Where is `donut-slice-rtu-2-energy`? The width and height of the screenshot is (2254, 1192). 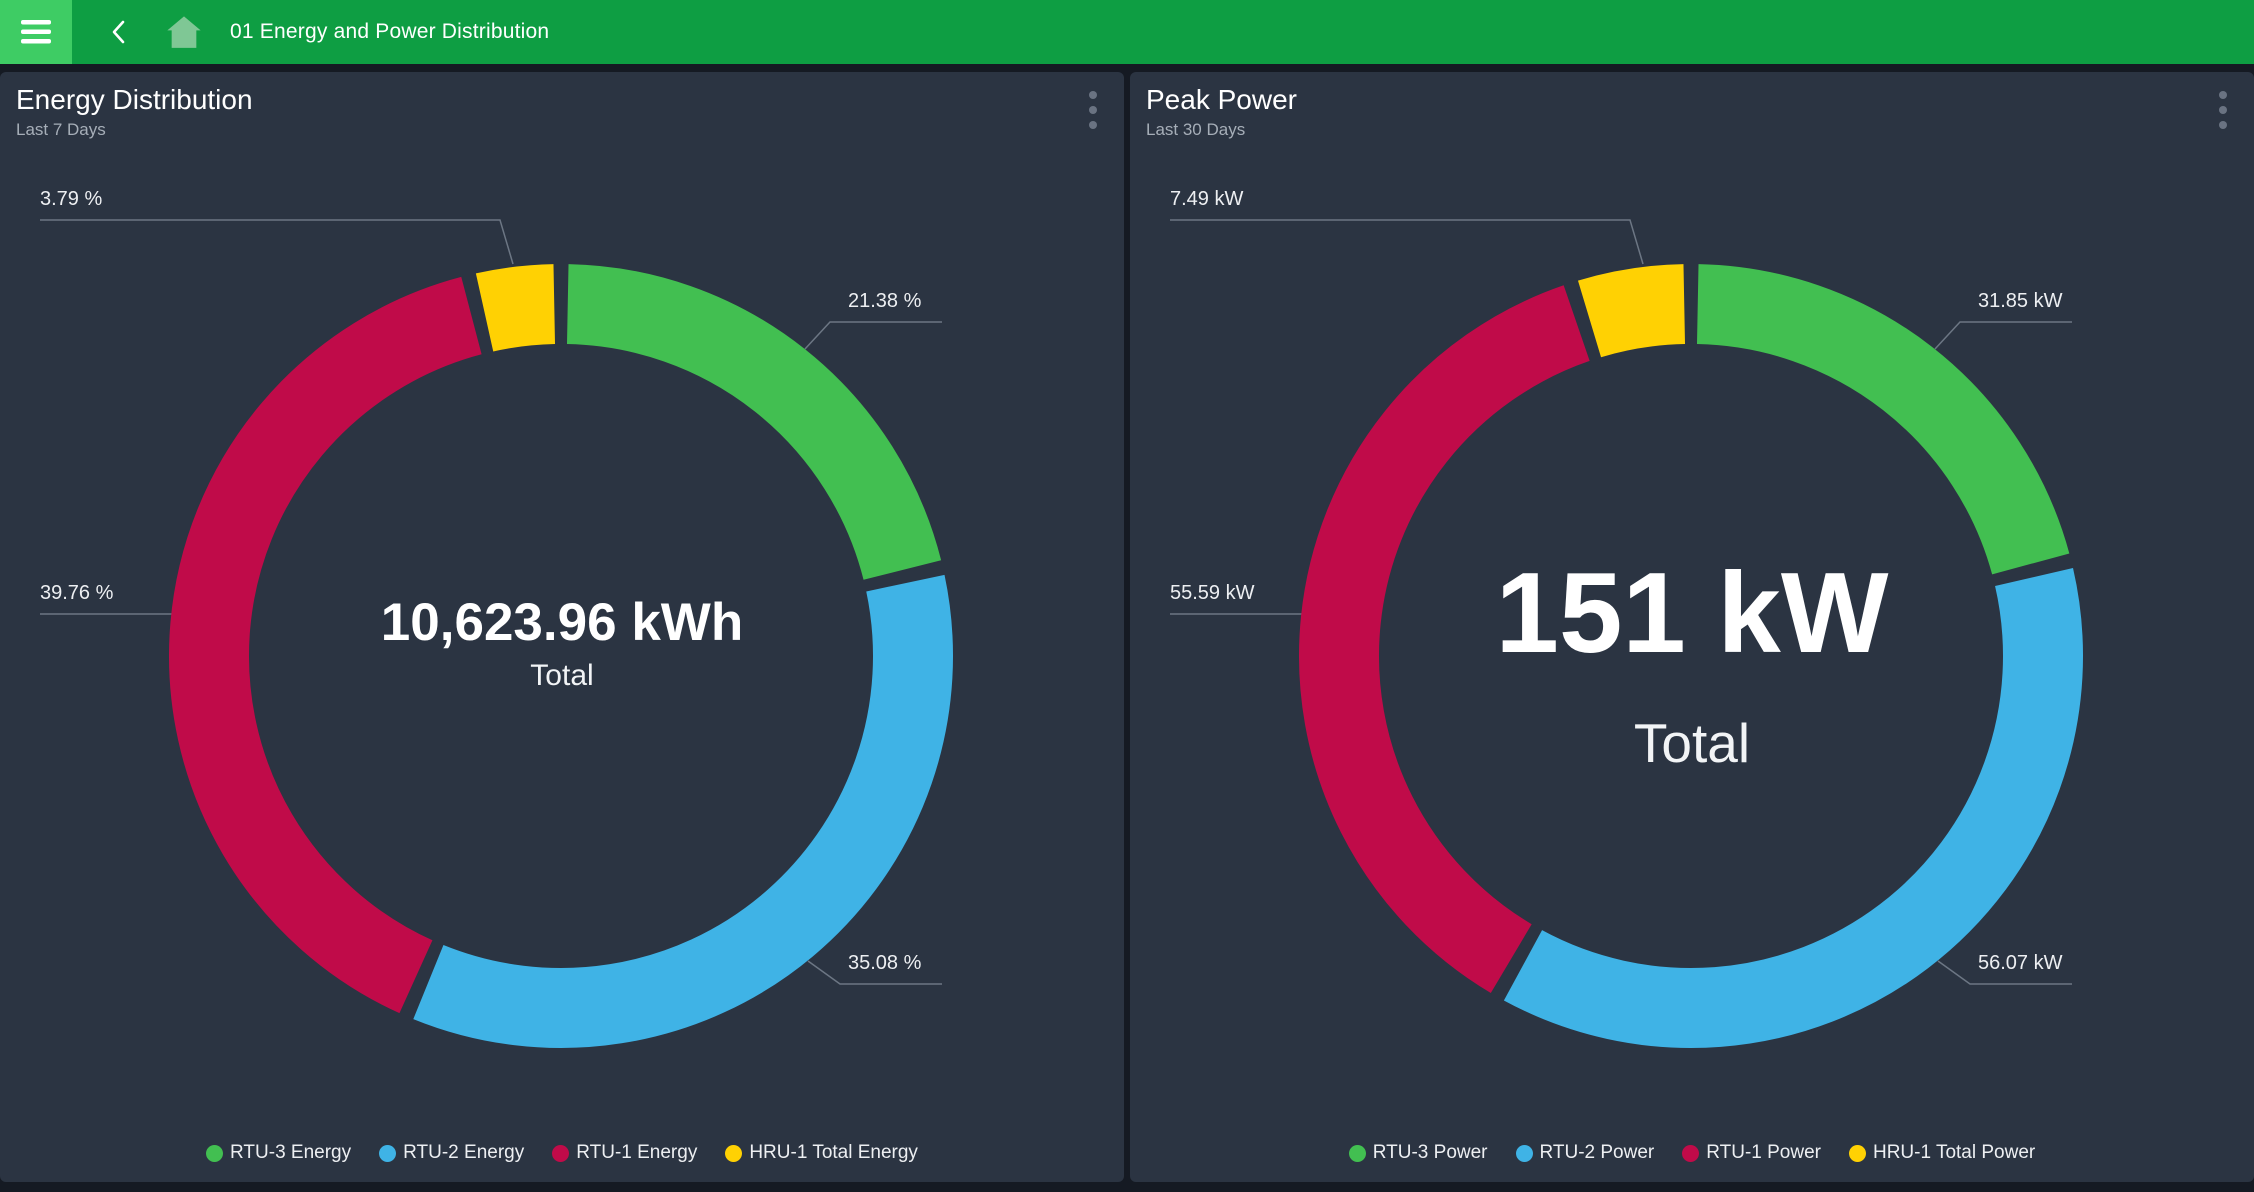
donut-slice-rtu-2-energy is located at coordinates (683, 811).